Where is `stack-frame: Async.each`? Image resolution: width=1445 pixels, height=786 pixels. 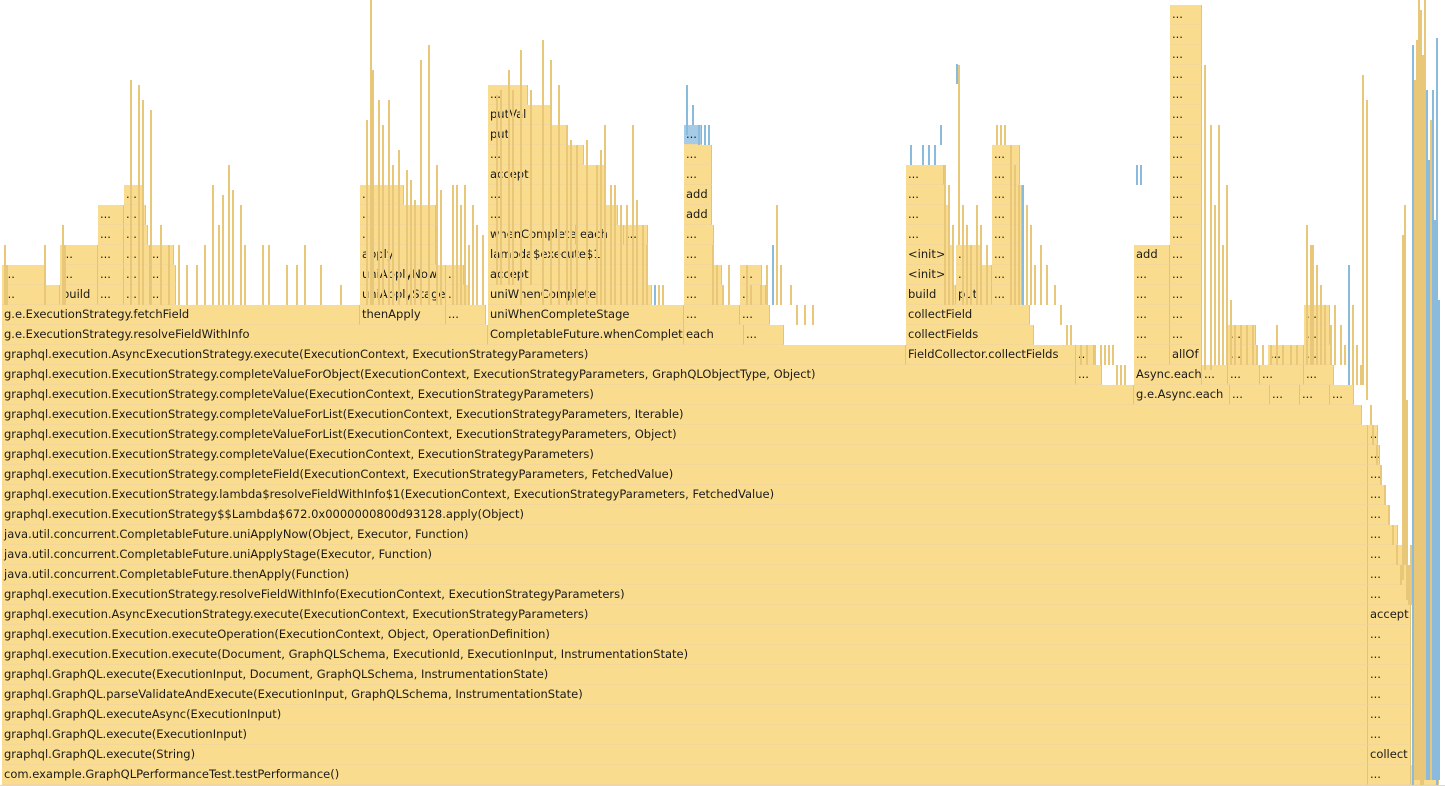
stack-frame: Async.each is located at coordinates (1168, 375).